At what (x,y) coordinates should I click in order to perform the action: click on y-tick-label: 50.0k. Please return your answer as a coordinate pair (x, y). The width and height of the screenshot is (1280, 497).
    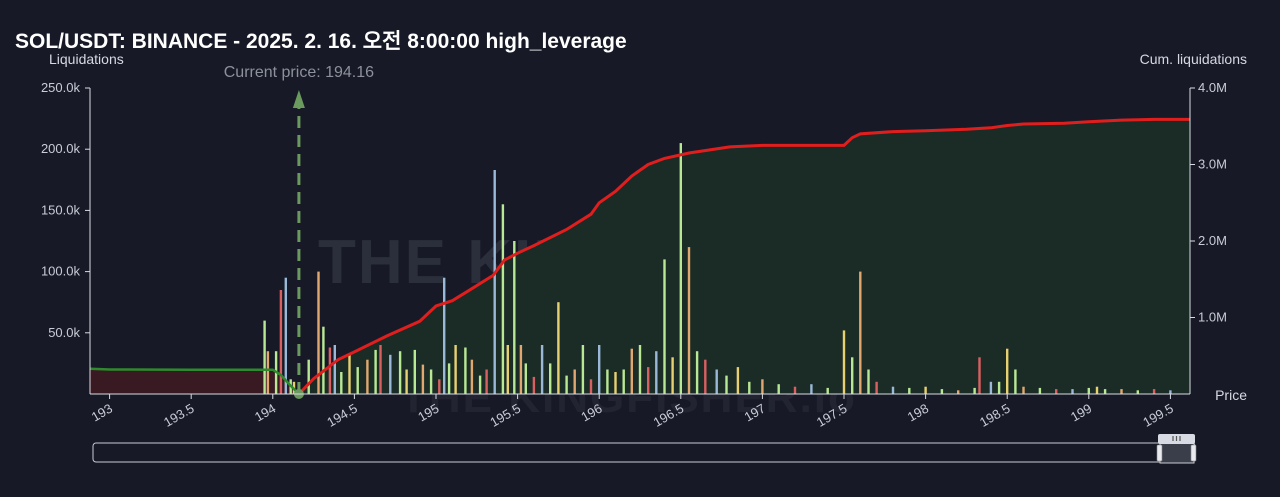
    Looking at the image, I should click on (64, 332).